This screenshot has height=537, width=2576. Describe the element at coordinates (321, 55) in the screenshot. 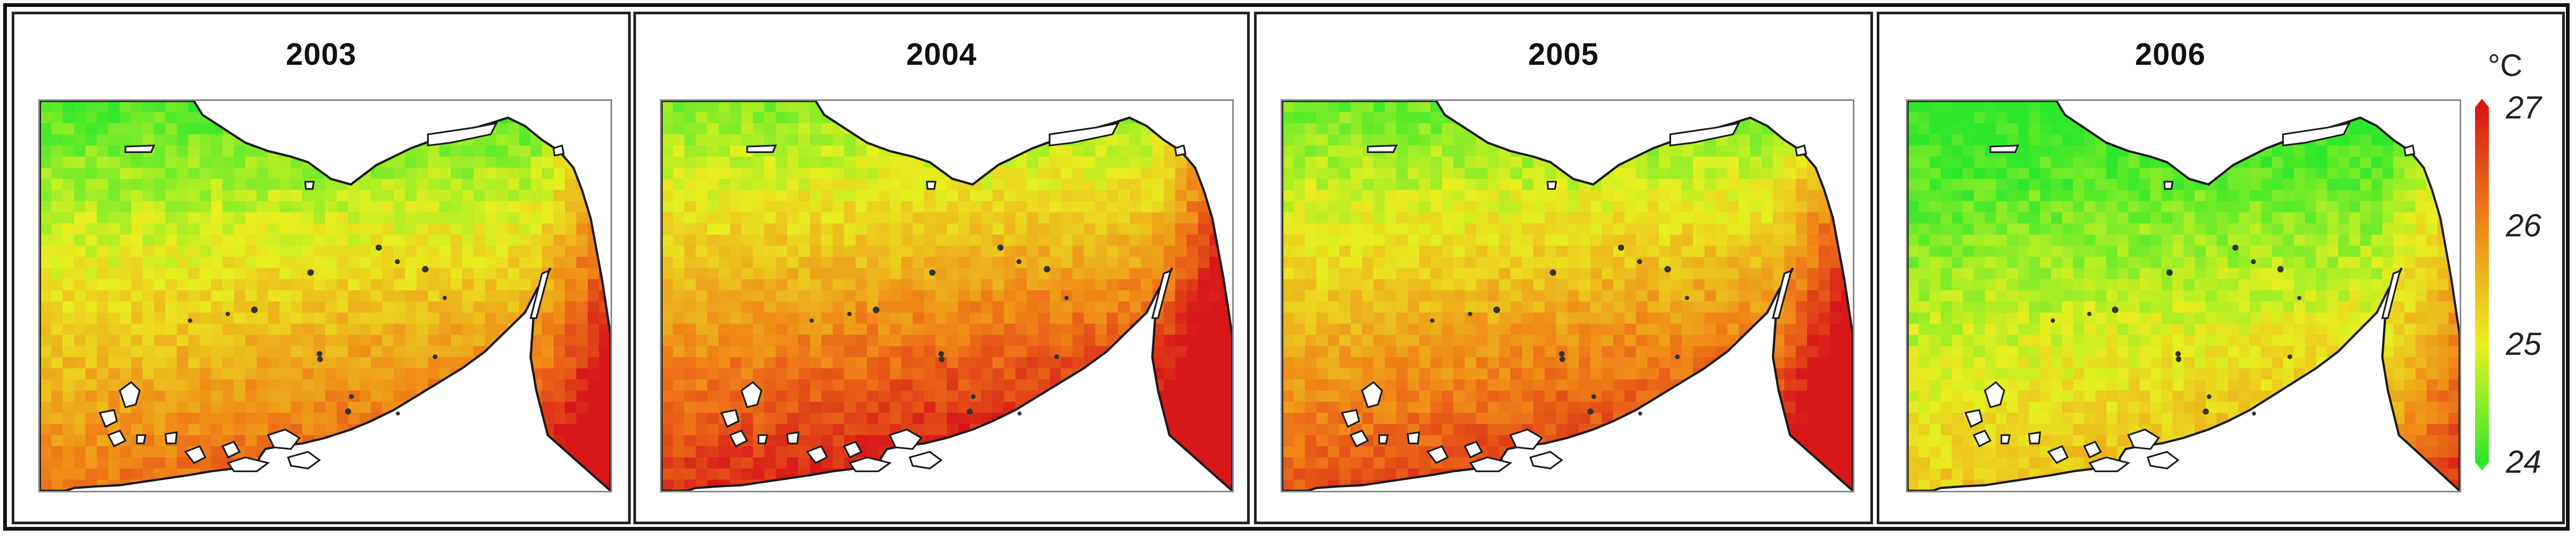

I see `panel-title: 2003` at that location.